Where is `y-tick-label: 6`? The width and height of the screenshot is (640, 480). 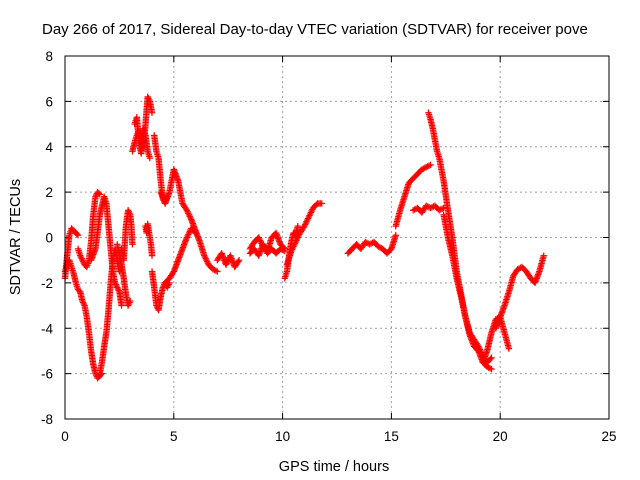 y-tick-label: 6 is located at coordinates (49, 101).